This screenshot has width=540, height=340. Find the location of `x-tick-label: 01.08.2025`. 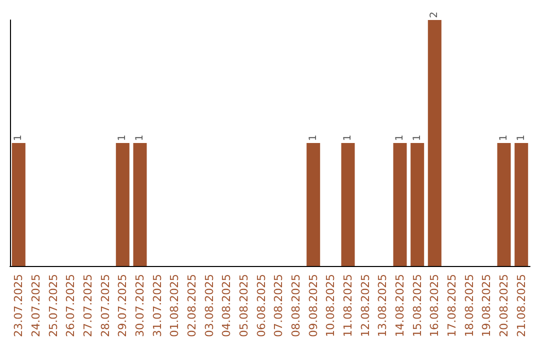

x-tick-label: 01.08.2025 is located at coordinates (175, 306).